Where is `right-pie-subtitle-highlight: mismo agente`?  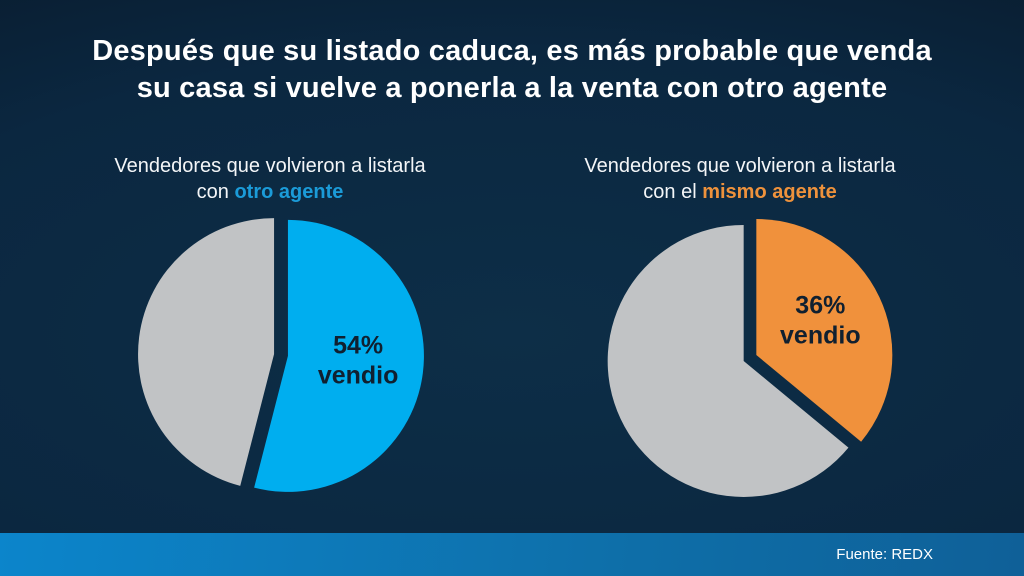
right-pie-subtitle-highlight: mismo agente is located at coordinates (769, 192).